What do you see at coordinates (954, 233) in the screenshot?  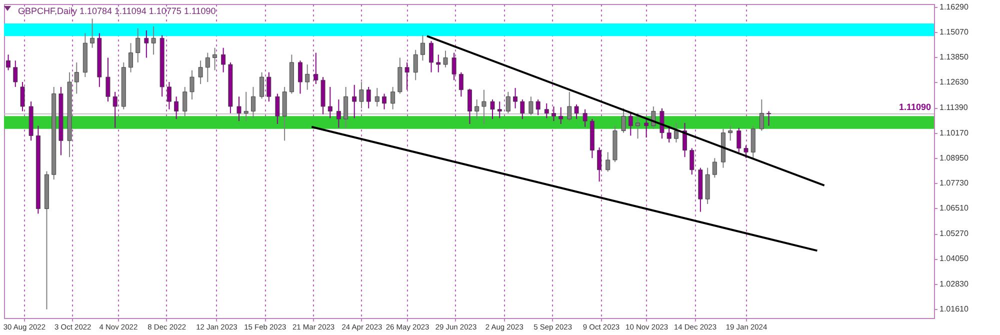 I see `y-tick-label: 1.05270` at bounding box center [954, 233].